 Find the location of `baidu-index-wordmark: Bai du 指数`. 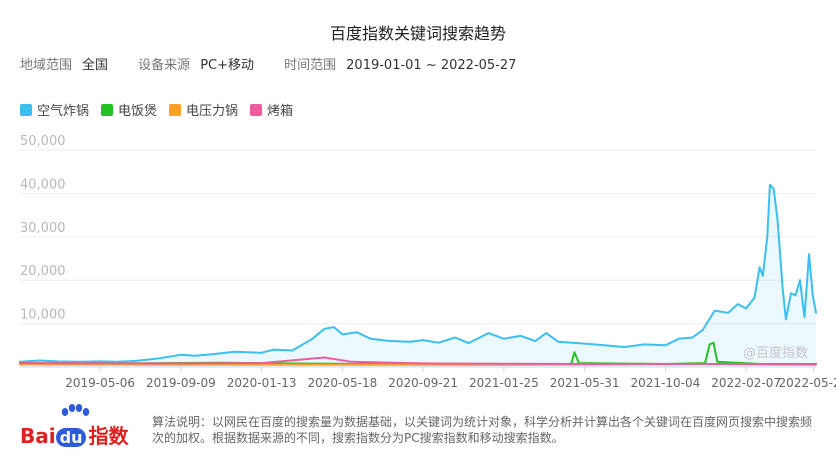

baidu-index-wordmark: Bai du 指数 is located at coordinates (74, 436).